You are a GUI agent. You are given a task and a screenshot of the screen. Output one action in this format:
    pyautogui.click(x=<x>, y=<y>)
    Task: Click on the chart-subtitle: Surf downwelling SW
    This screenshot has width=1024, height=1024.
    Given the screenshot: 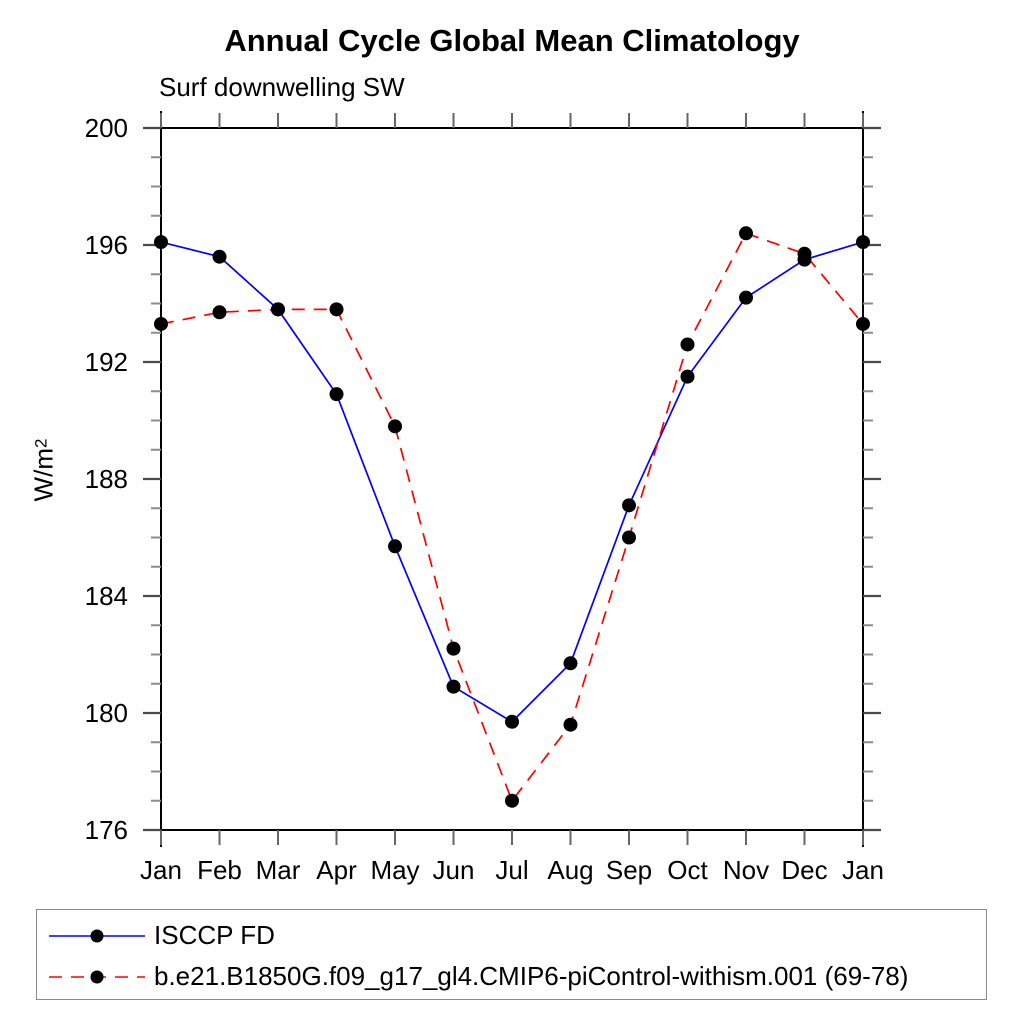 What is the action you would take?
    pyautogui.click(x=282, y=87)
    